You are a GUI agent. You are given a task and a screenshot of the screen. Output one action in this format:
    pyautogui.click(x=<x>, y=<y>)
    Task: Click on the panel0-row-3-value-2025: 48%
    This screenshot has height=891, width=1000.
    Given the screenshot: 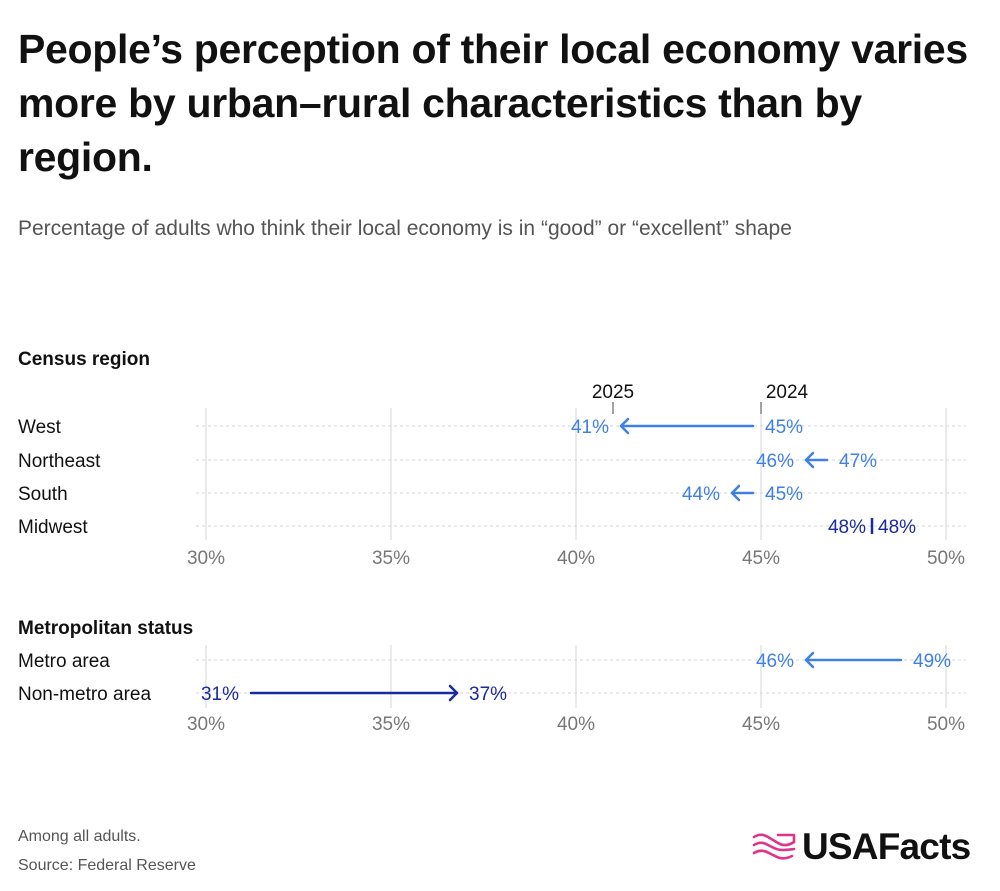 What is the action you would take?
    pyautogui.click(x=847, y=527)
    